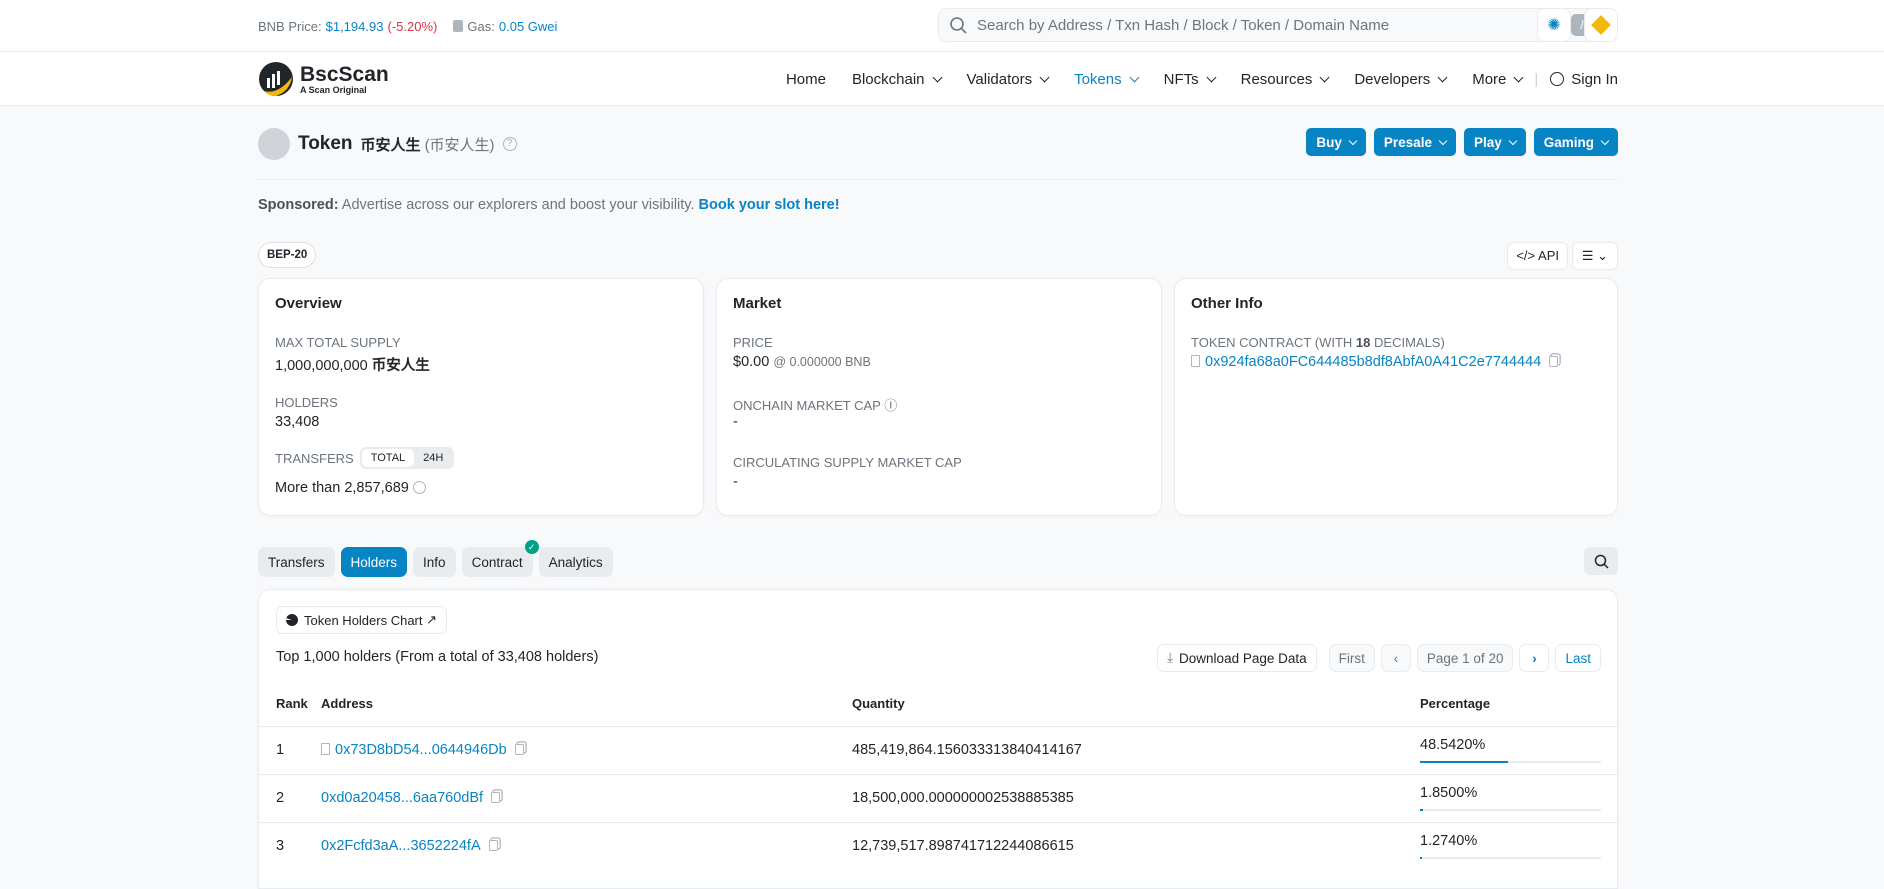  I want to click on transfers-24h-toggle: 24H, so click(433, 458).